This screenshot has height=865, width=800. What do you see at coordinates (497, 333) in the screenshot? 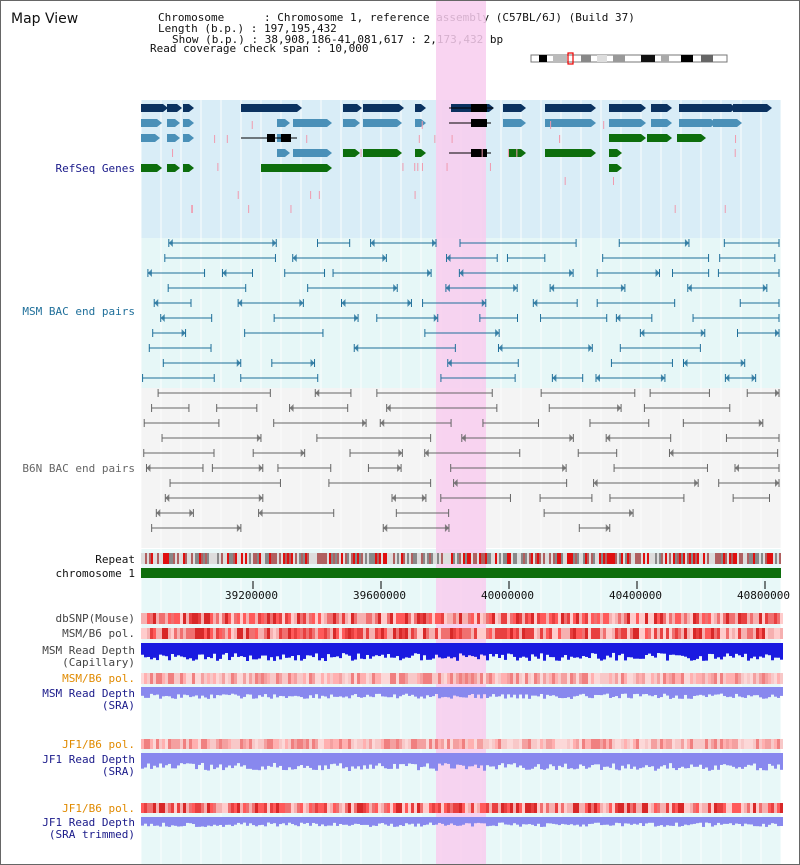
I see `msm-bac-pair-arrow` at bounding box center [497, 333].